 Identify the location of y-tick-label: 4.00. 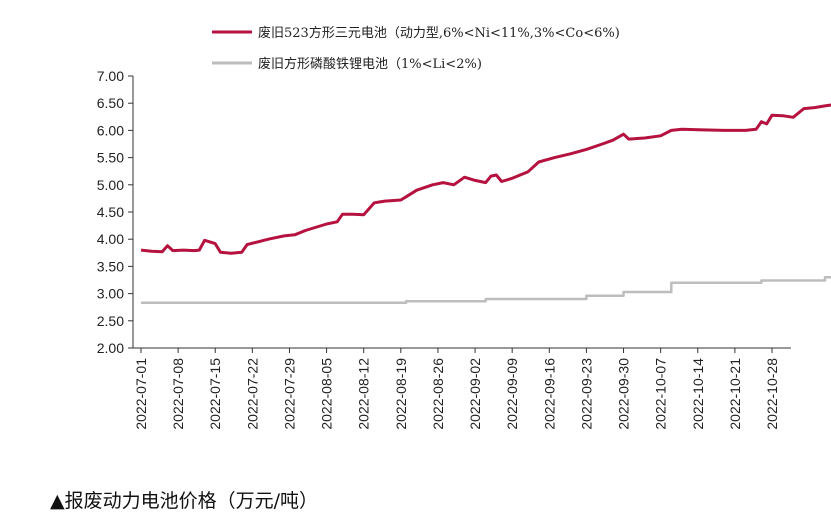
(110, 239).